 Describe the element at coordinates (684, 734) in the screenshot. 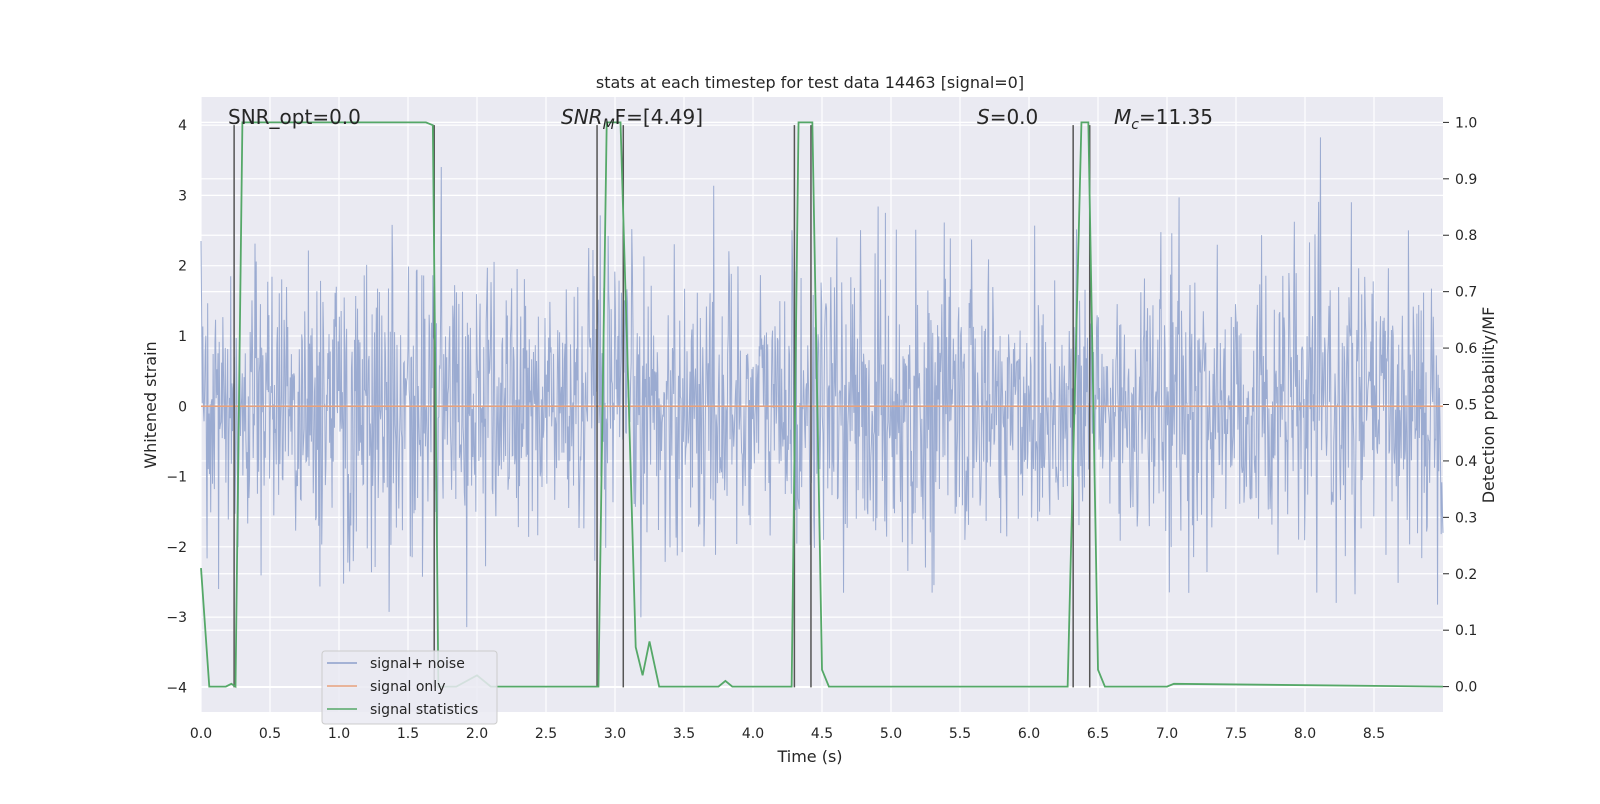

I see `x-tick-label: 3.5` at that location.